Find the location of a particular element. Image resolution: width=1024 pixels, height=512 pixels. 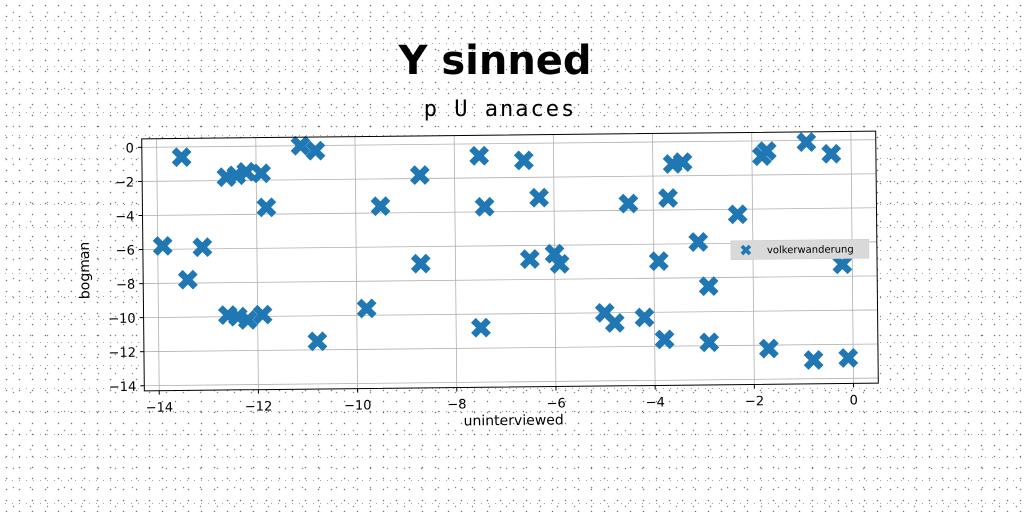

y-tick-label: −12 is located at coordinates (122, 353).